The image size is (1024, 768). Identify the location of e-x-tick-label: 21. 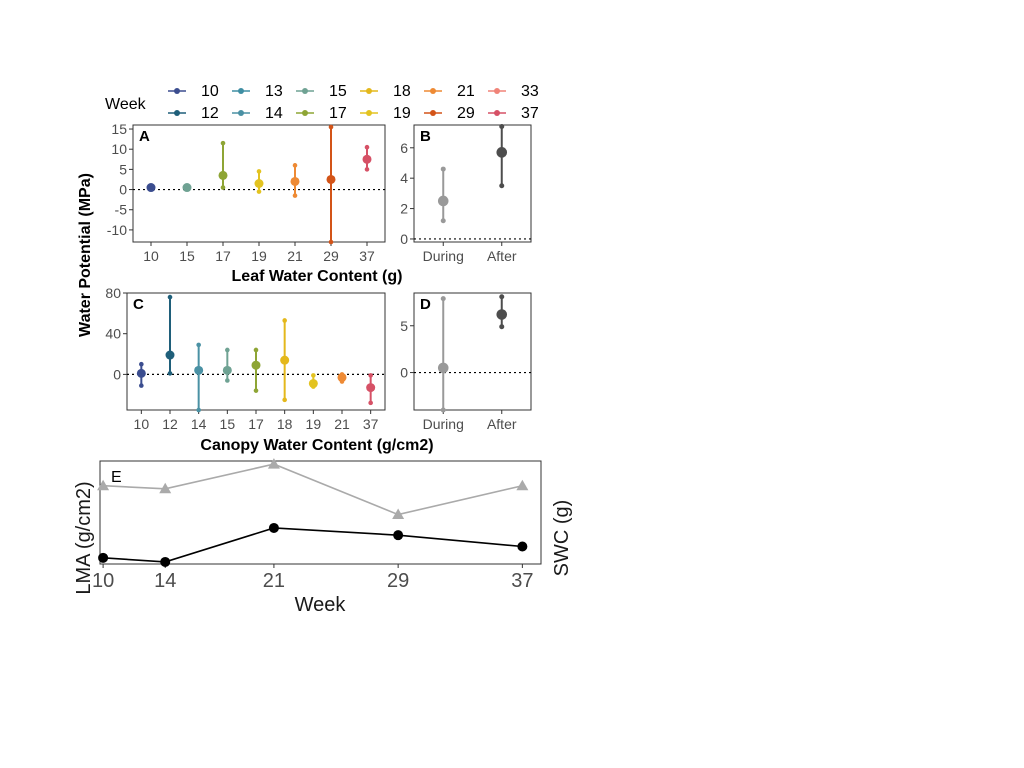
(274, 581).